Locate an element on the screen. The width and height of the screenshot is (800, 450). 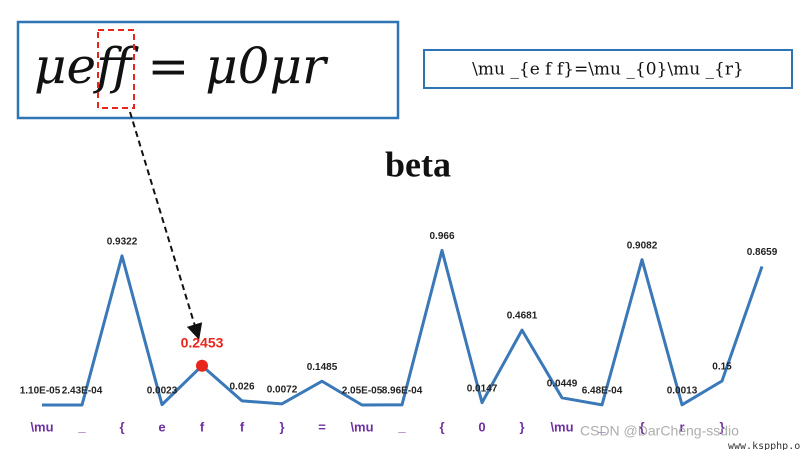
value-label: 0.0449 is located at coordinates (562, 383).